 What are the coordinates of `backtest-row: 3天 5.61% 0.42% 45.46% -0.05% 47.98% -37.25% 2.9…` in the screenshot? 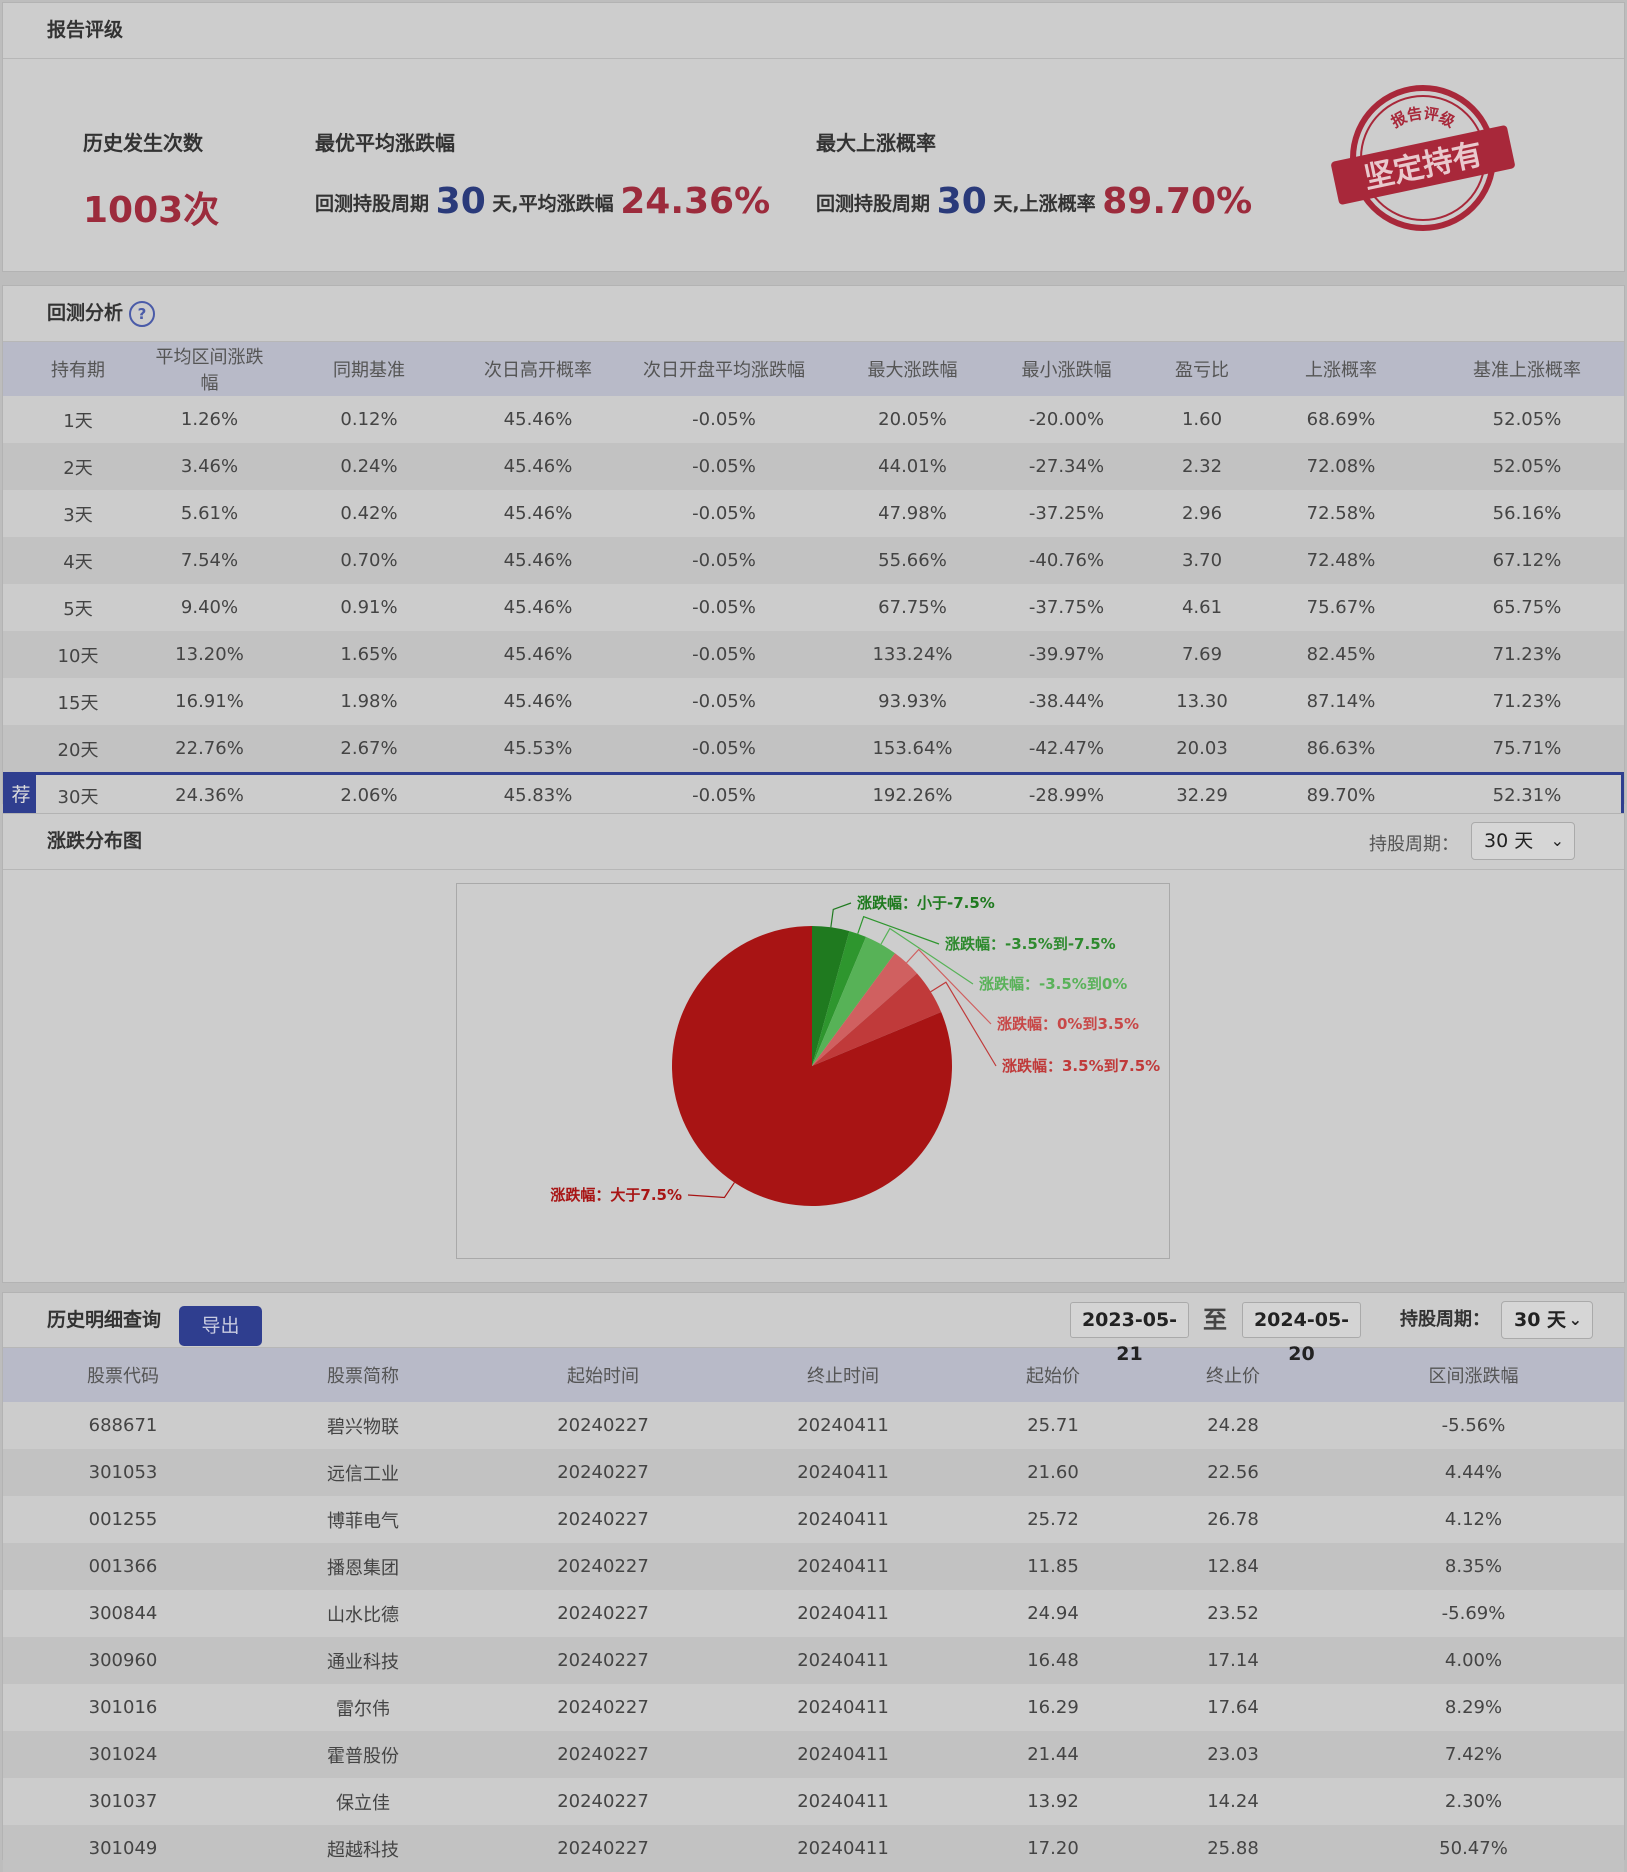 It's located at (813, 513).